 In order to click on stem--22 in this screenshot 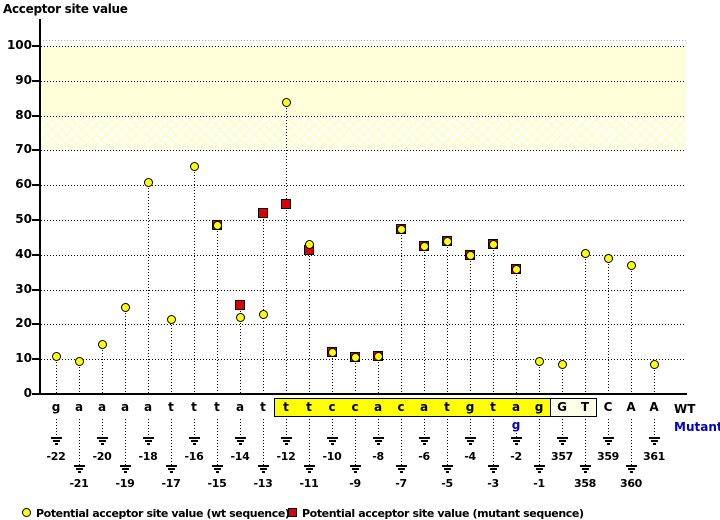, I will do `click(56, 374)`.